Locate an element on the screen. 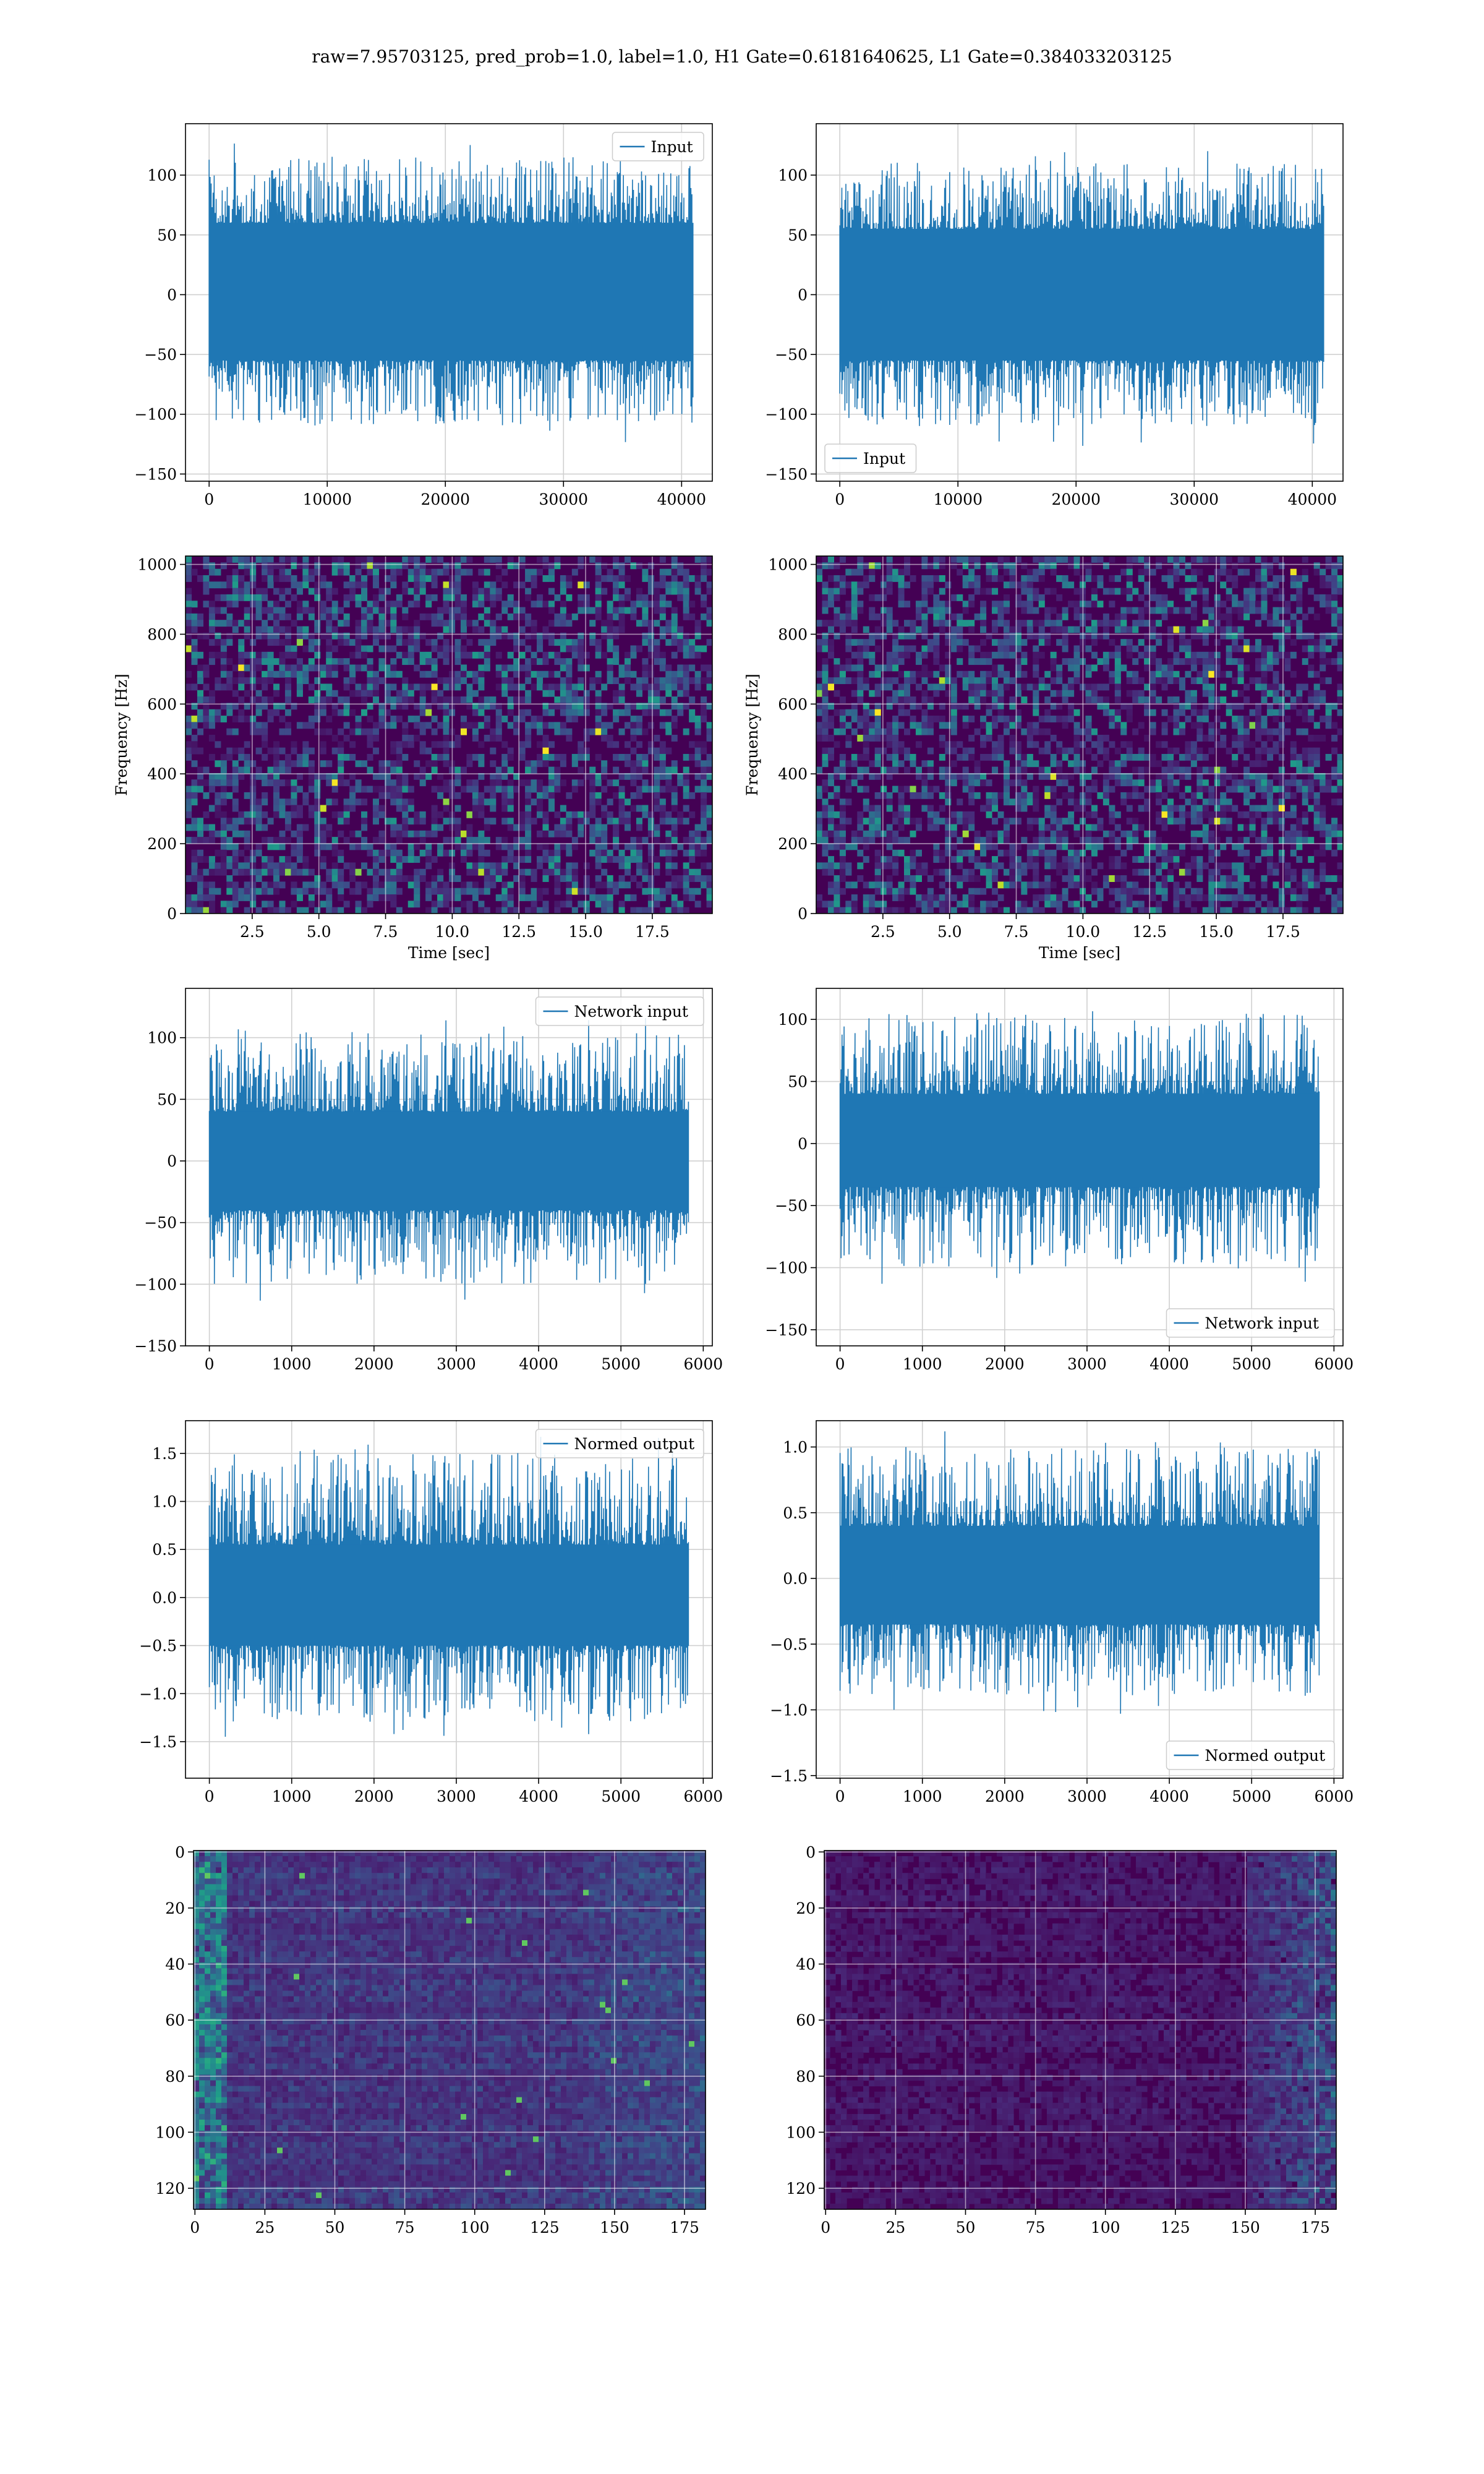 The height and width of the screenshot is (2474, 1484). y-tick-label: 40 is located at coordinates (175, 1965).